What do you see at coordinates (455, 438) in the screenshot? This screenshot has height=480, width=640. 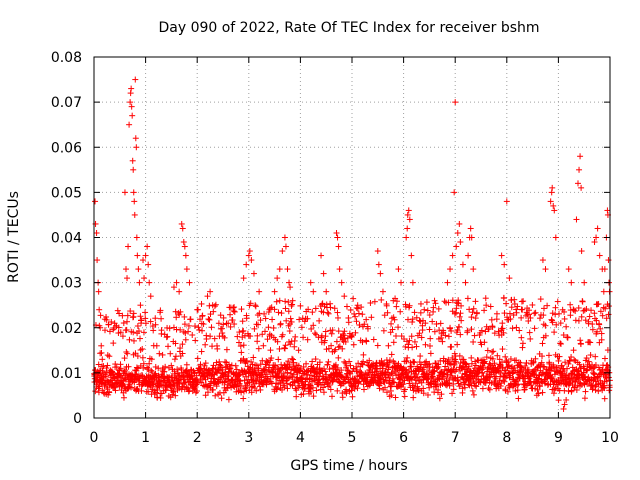 I see `x-tick-label: 7` at bounding box center [455, 438].